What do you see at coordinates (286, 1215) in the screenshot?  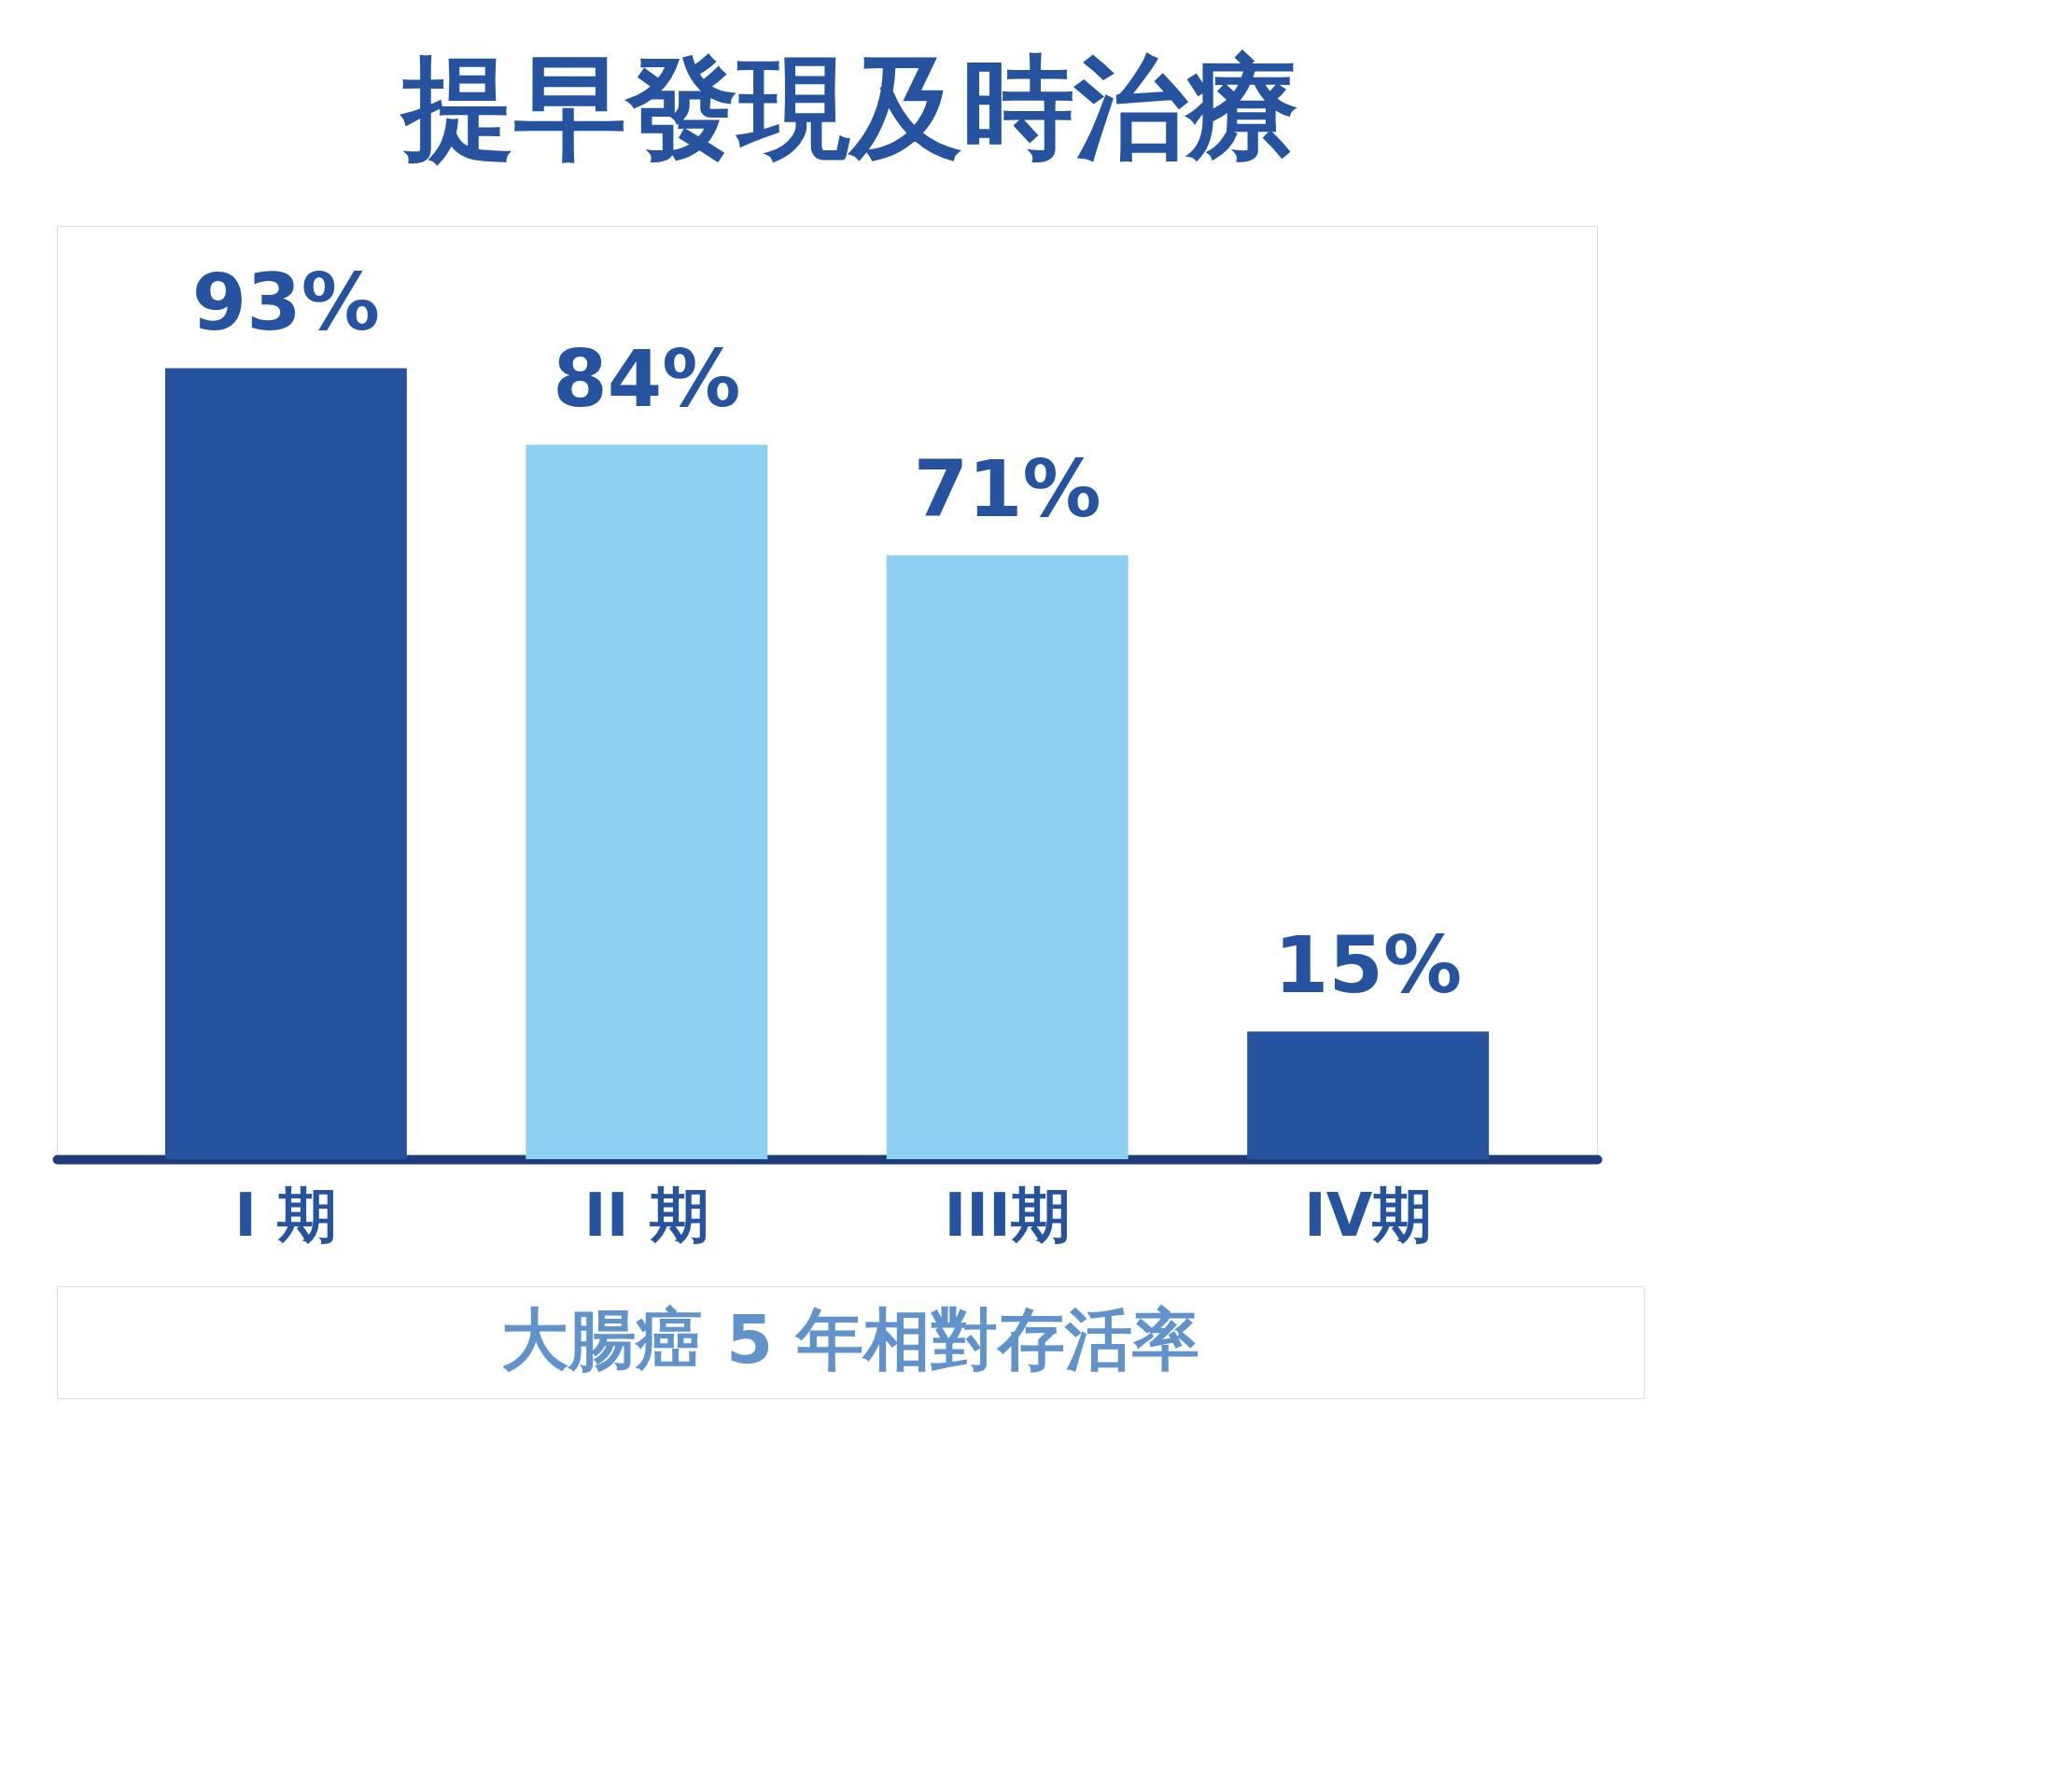 I see `x-tick-label: I 期` at bounding box center [286, 1215].